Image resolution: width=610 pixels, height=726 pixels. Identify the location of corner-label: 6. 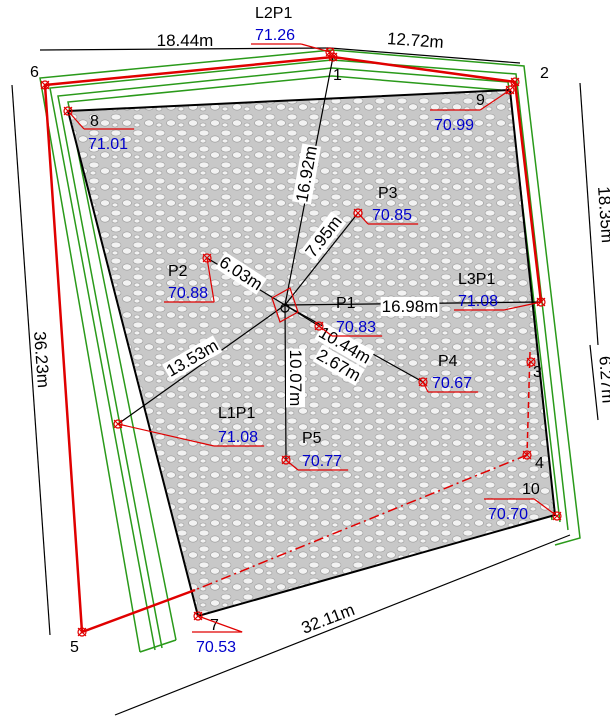
(34, 72).